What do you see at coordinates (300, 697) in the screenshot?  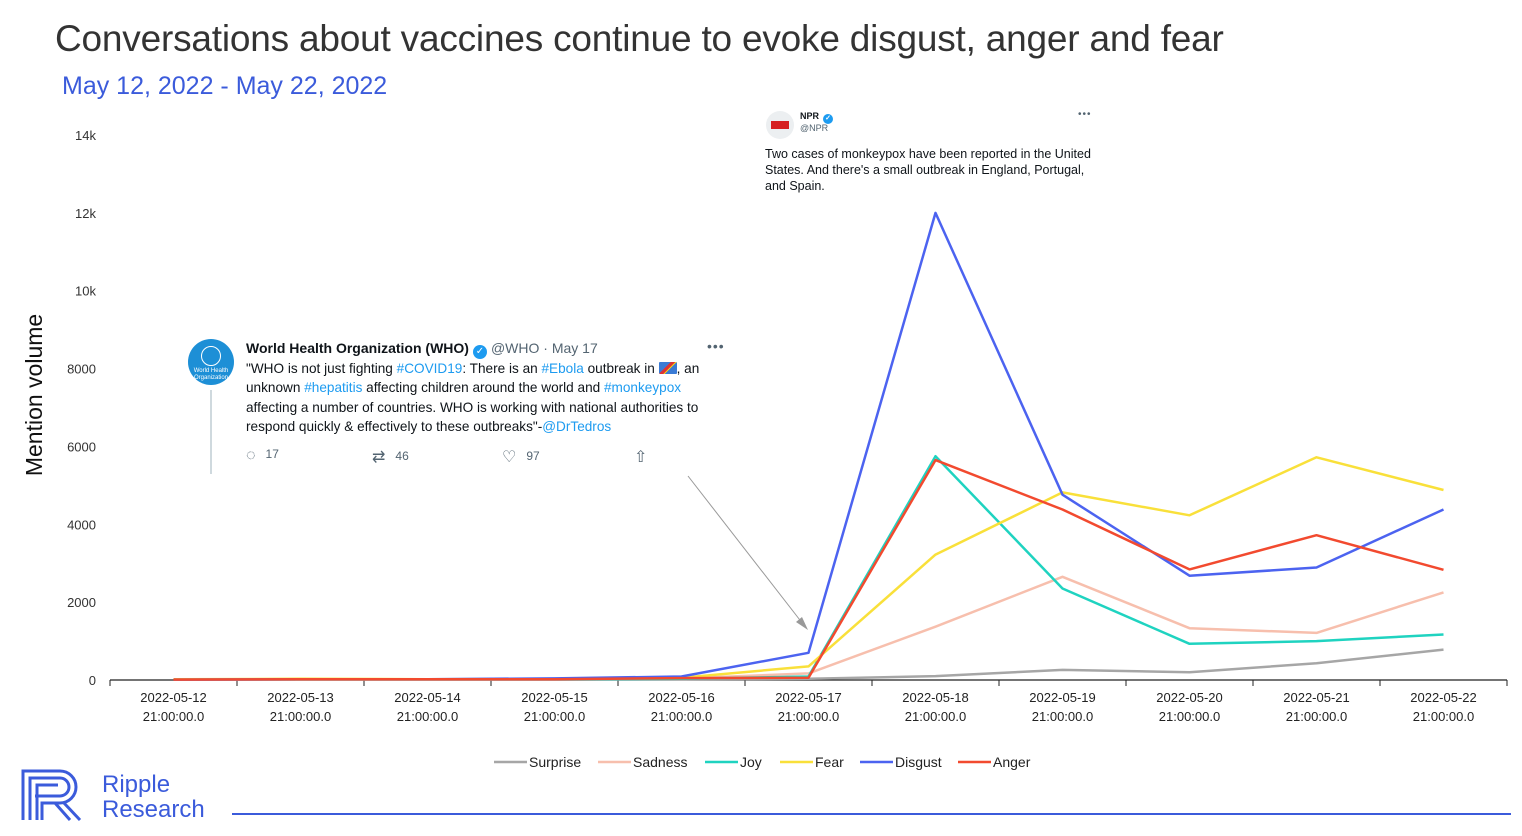 I see `x-tick-label-date: 2022-05-13` at bounding box center [300, 697].